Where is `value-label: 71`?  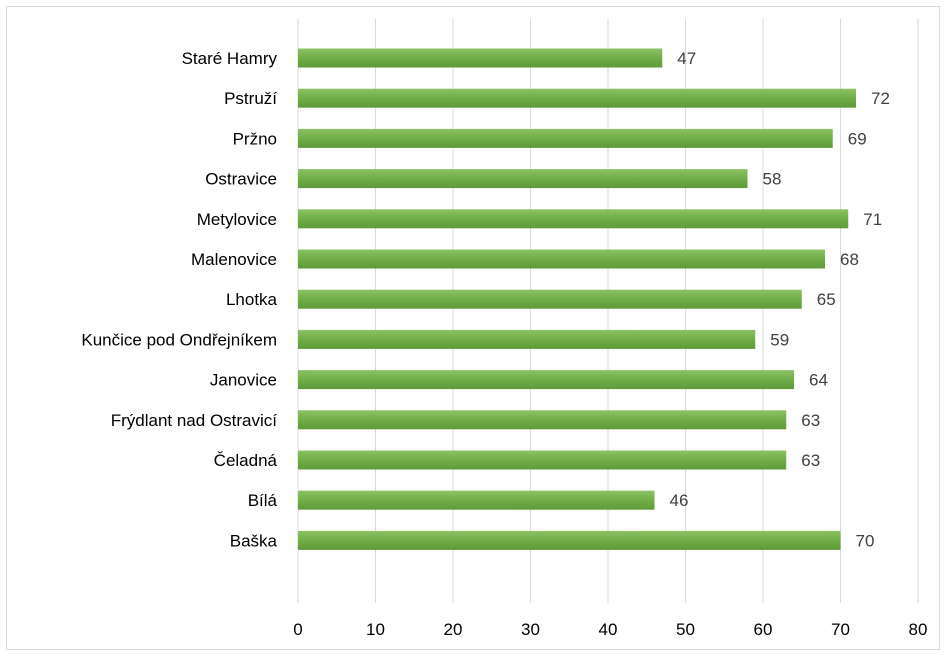
value-label: 71 is located at coordinates (872, 219).